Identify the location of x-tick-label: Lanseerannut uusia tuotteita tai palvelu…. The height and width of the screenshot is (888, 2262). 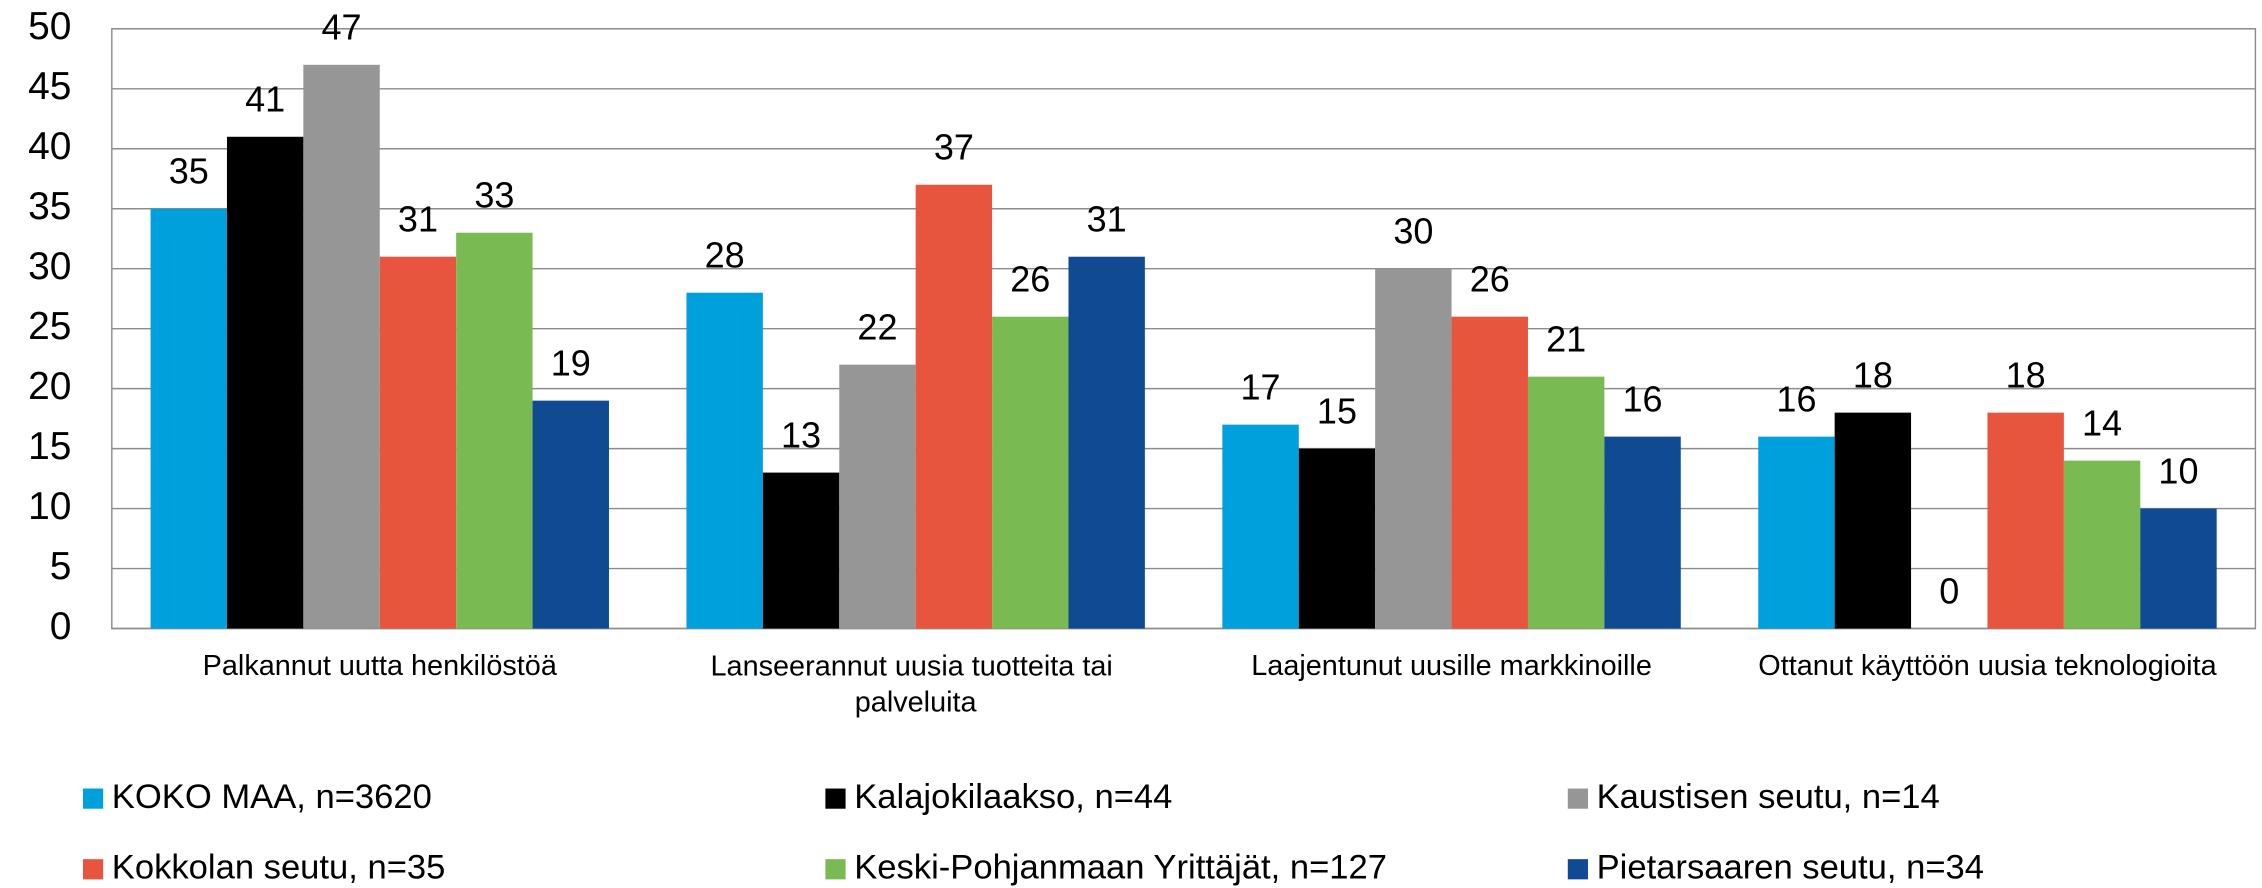
(916, 684).